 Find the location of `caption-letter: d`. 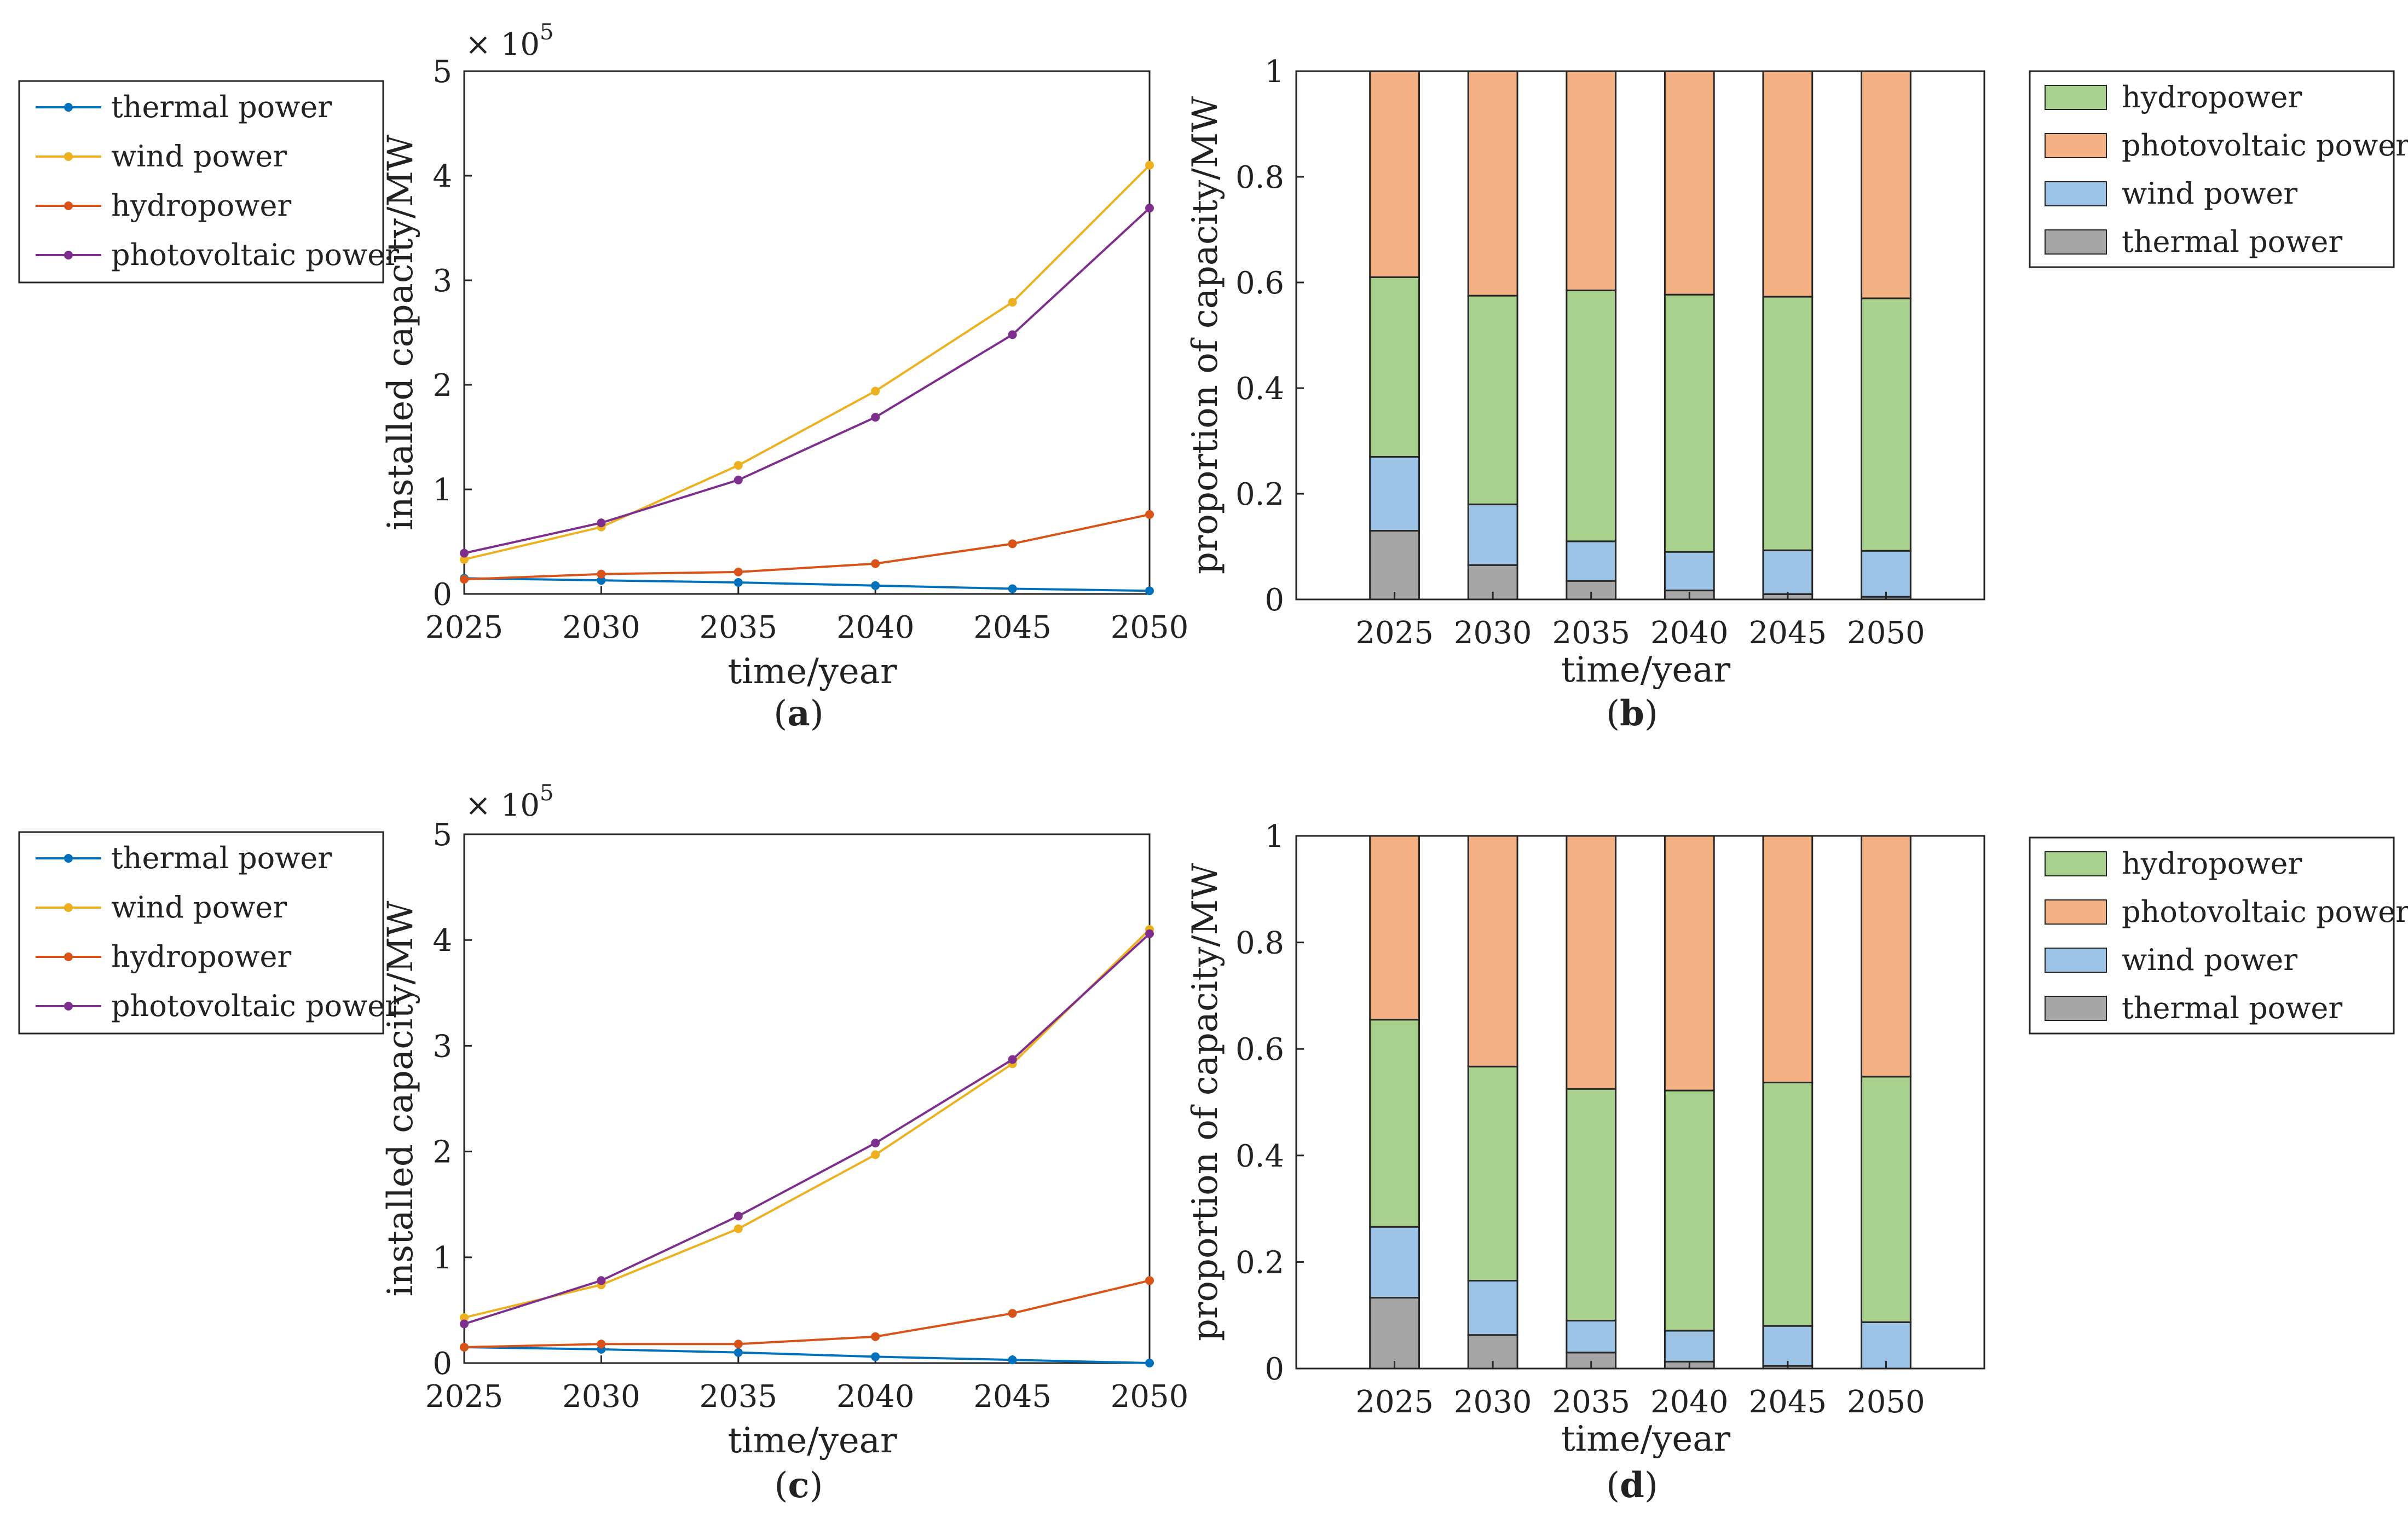

caption-letter: d is located at coordinates (1632, 1485).